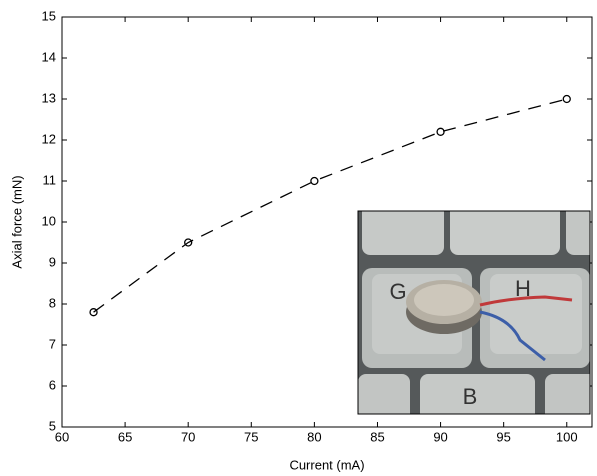  I want to click on x-tick-label: 100, so click(567, 436).